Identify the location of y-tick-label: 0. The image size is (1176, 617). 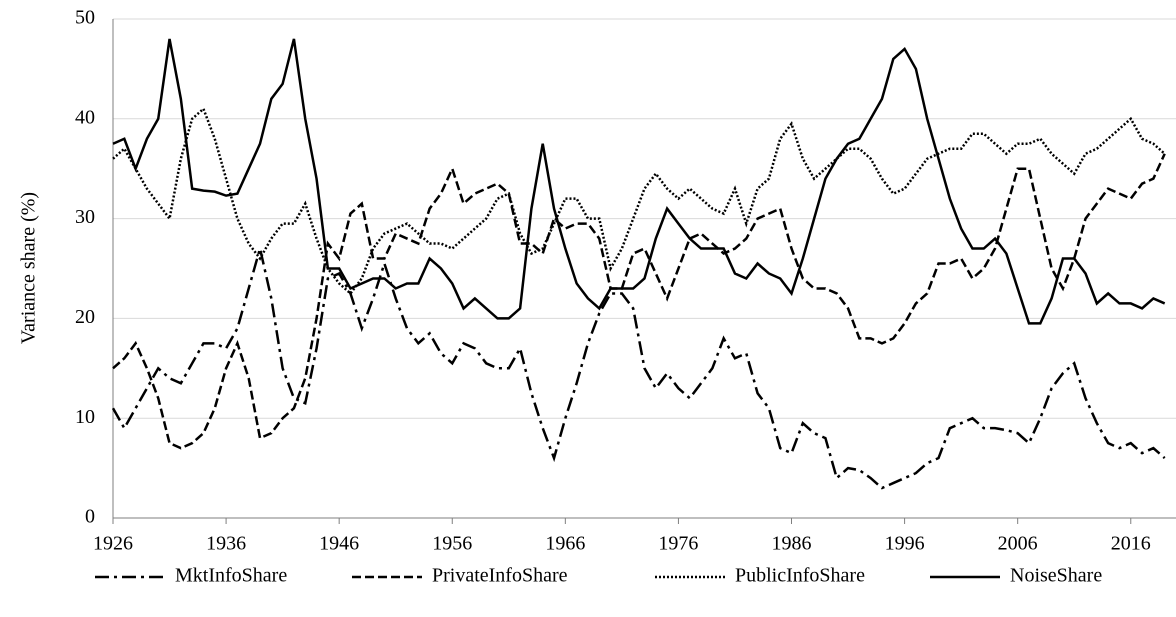
(90, 517).